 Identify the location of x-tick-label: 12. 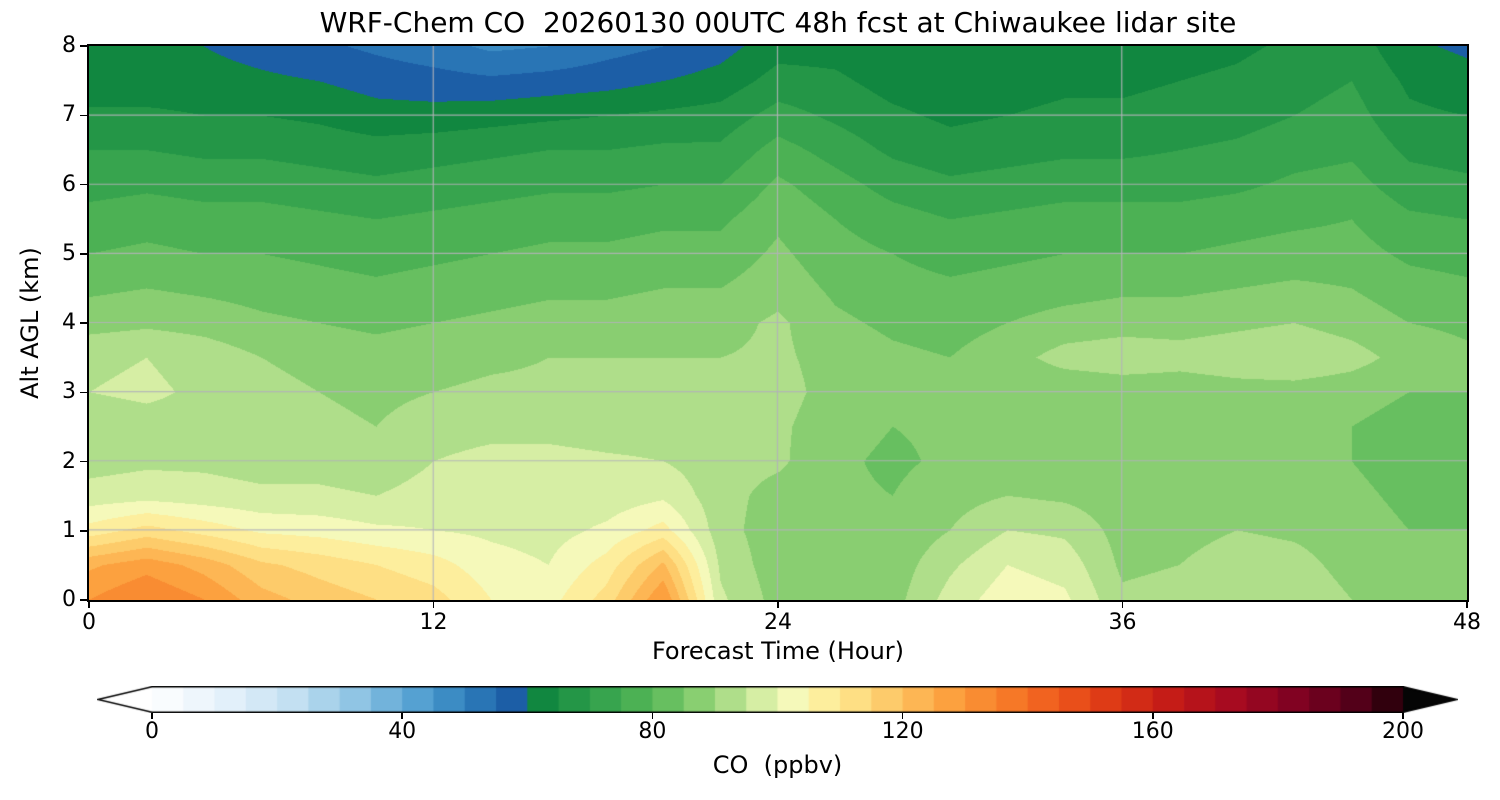
(433, 622).